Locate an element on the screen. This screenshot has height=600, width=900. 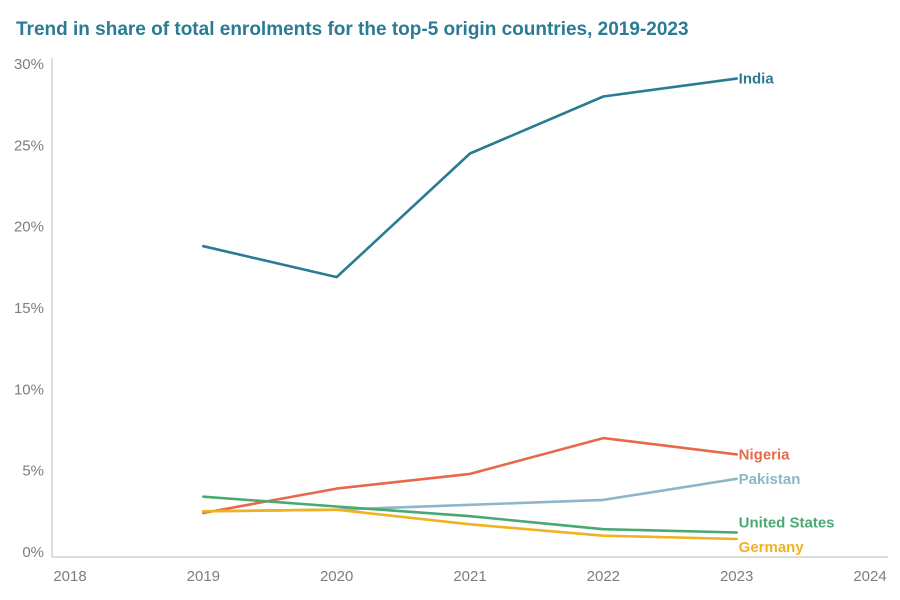
x-tick-label: 2020 is located at coordinates (336, 576).